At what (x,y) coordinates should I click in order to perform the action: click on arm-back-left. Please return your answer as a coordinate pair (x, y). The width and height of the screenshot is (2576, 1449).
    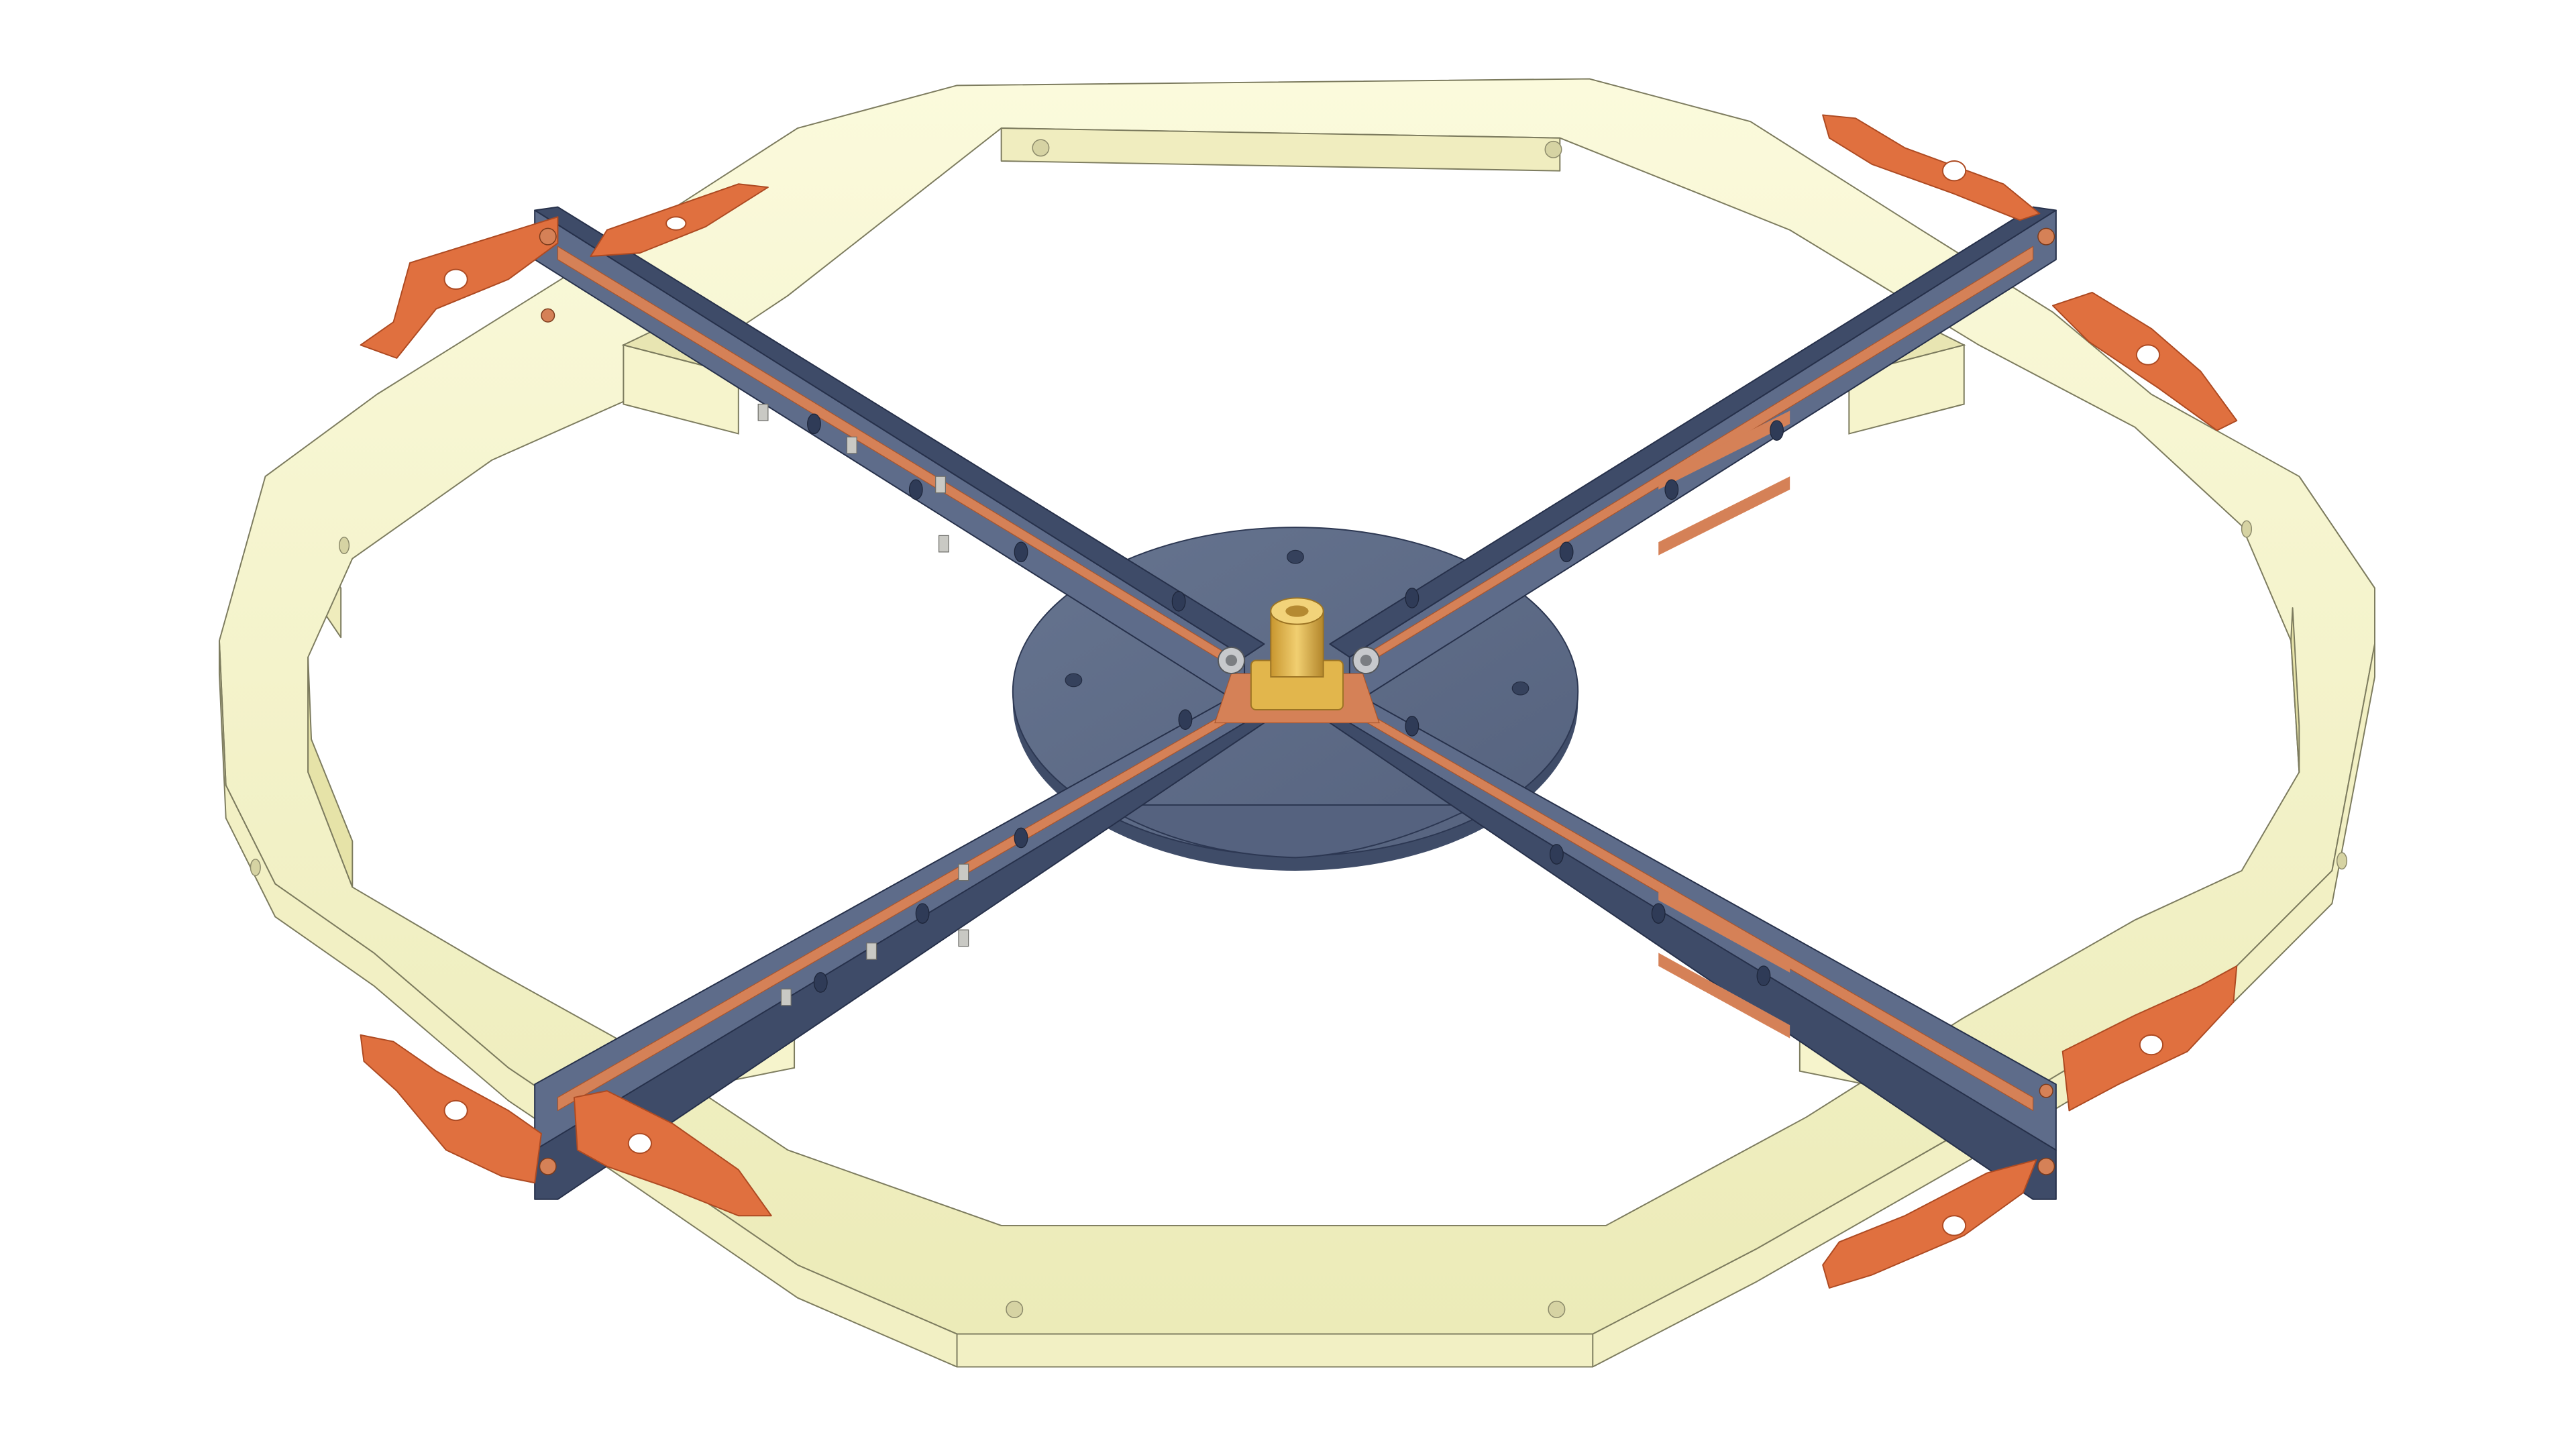
    Looking at the image, I should click on (899, 457).